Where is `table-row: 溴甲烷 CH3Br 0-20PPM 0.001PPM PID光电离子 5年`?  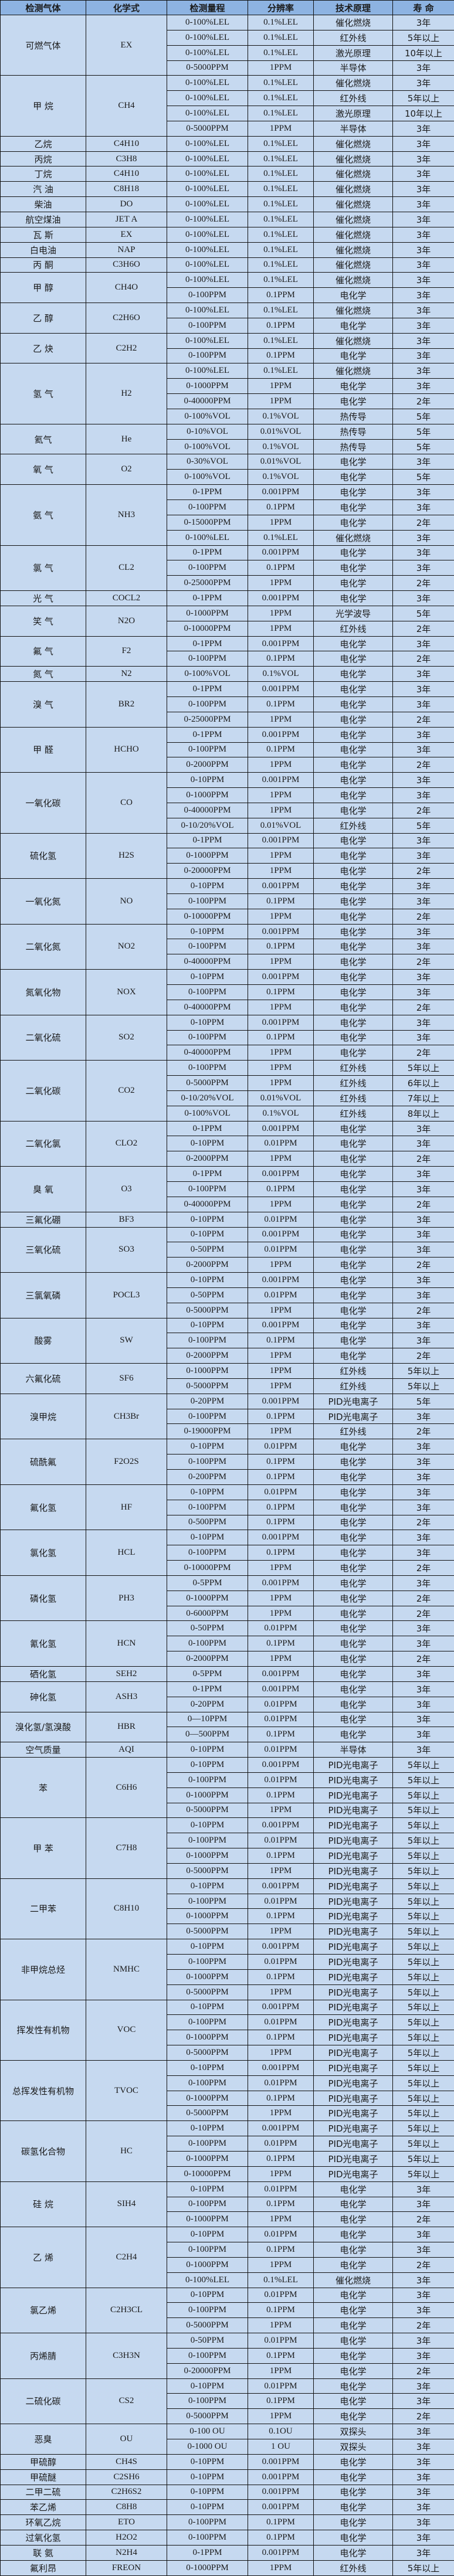 table-row: 溴甲烷 CH3Br 0-20PPM 0.001PPM PID光电离子 5年 is located at coordinates (227, 1416).